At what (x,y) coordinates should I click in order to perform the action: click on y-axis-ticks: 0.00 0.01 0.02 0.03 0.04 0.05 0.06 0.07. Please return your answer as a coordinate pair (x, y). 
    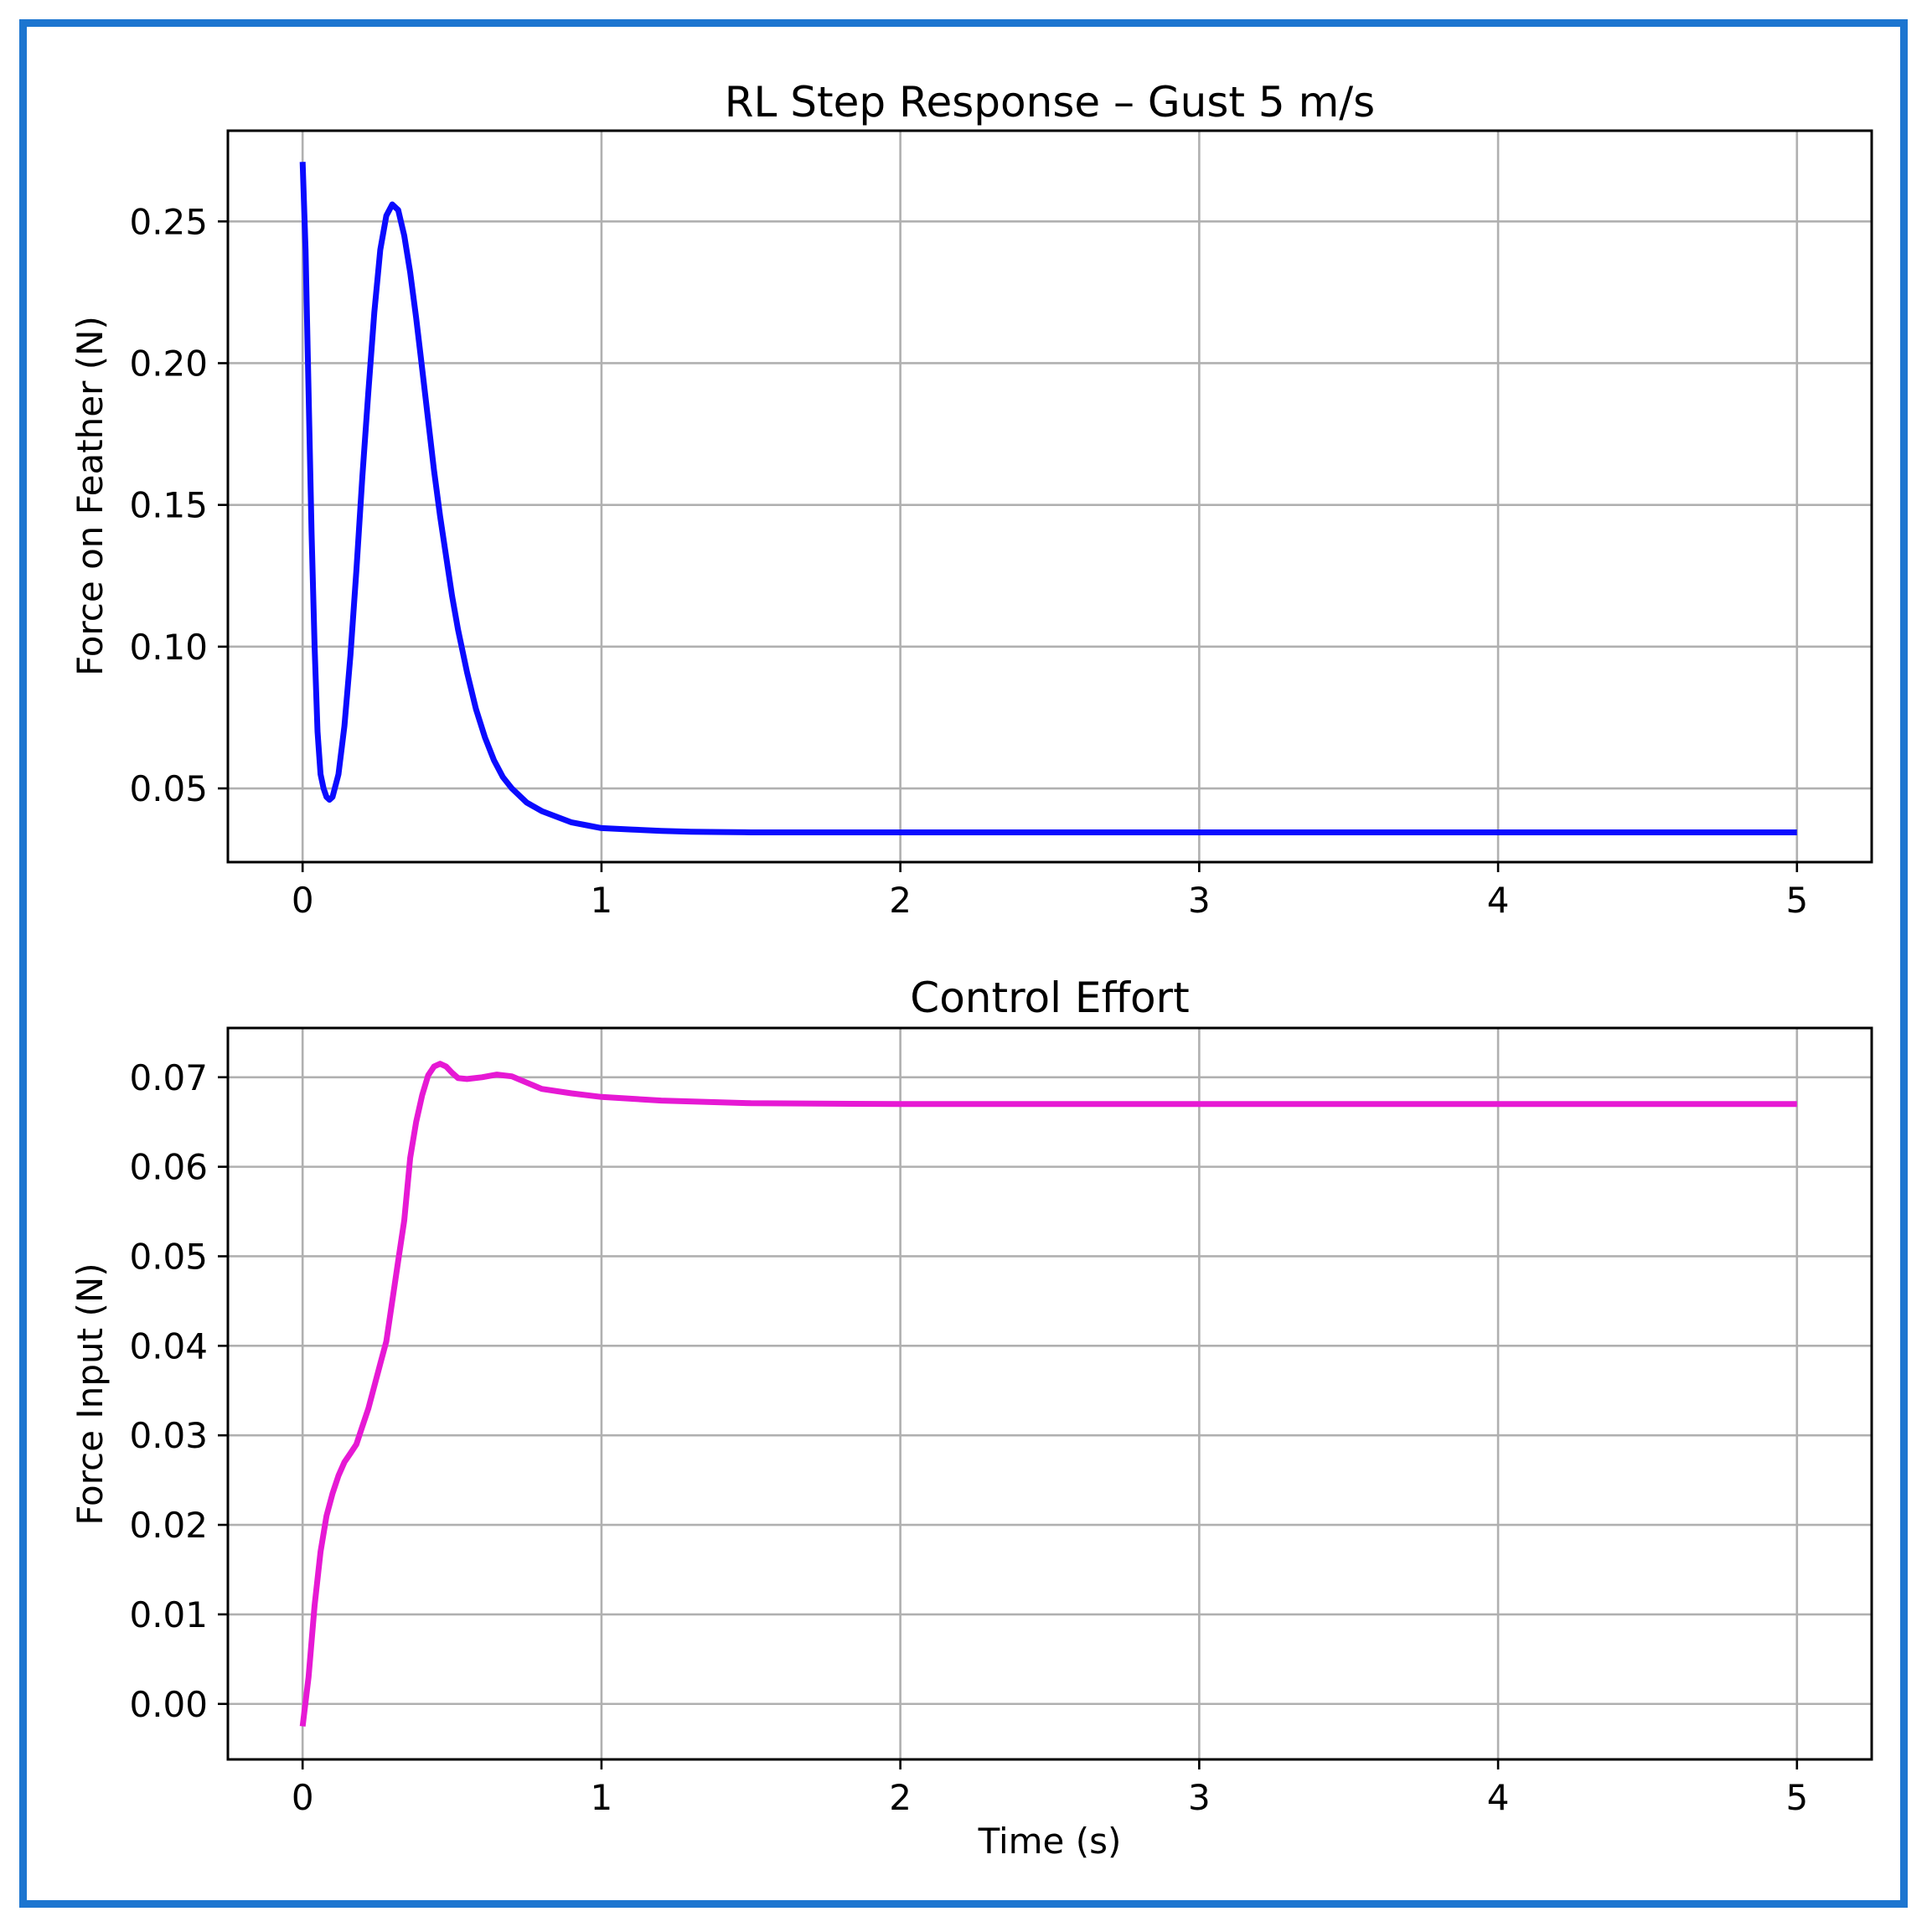
    Looking at the image, I should click on (178, 1391).